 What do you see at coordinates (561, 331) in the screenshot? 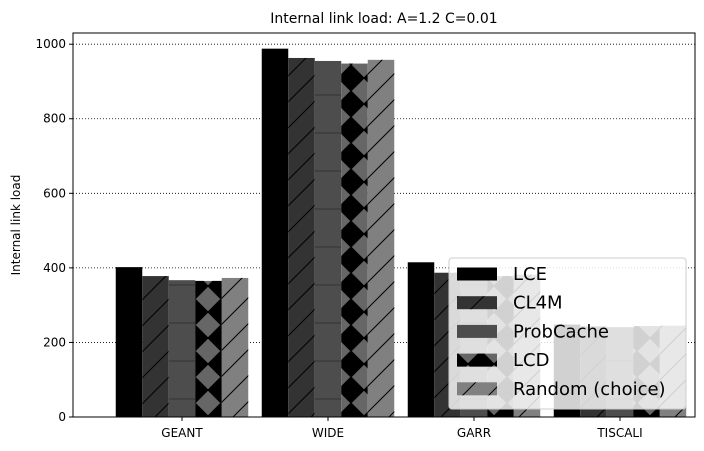
I see `legend-label: ProbCache` at bounding box center [561, 331].